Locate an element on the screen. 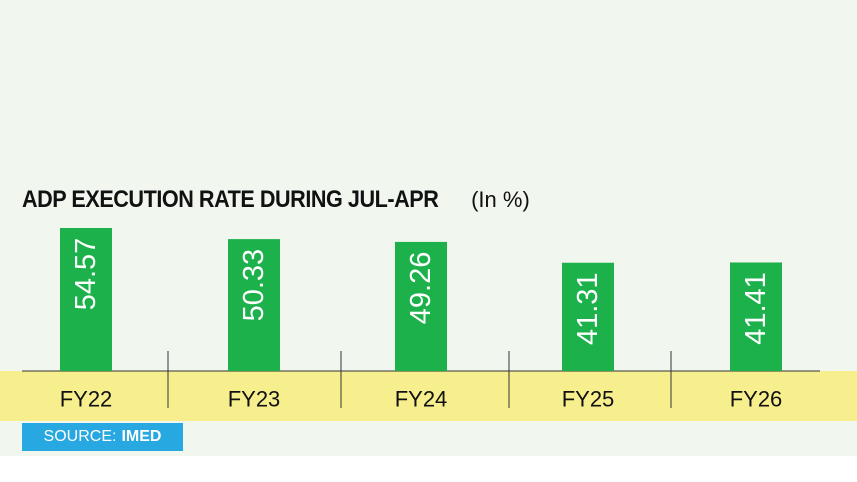 Image resolution: width=857 pixels, height=482 pixels. source-badge: SOURCE: IMED is located at coordinates (102, 437).